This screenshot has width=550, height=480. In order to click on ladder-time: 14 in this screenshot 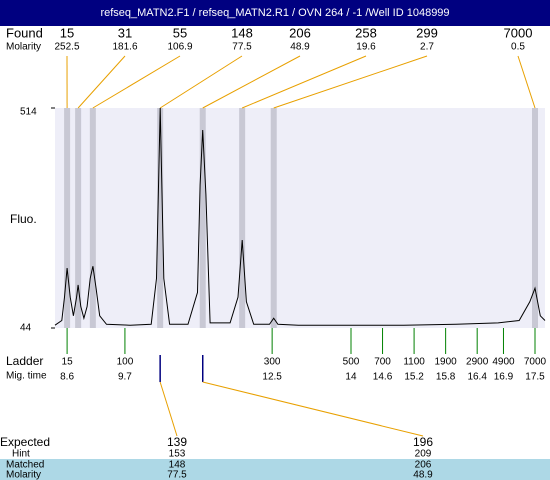, I will do `click(351, 377)`.